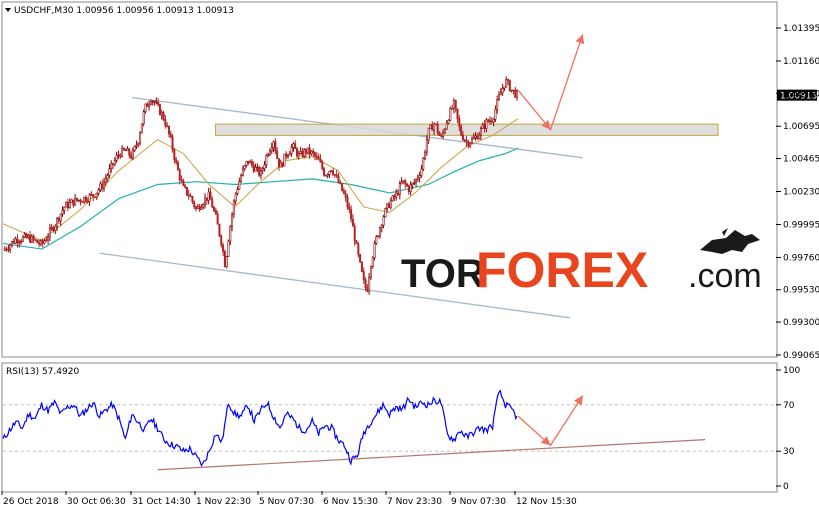 The image size is (819, 513). Describe the element at coordinates (730, 241) in the screenshot. I see `bull-logo-icon` at that location.